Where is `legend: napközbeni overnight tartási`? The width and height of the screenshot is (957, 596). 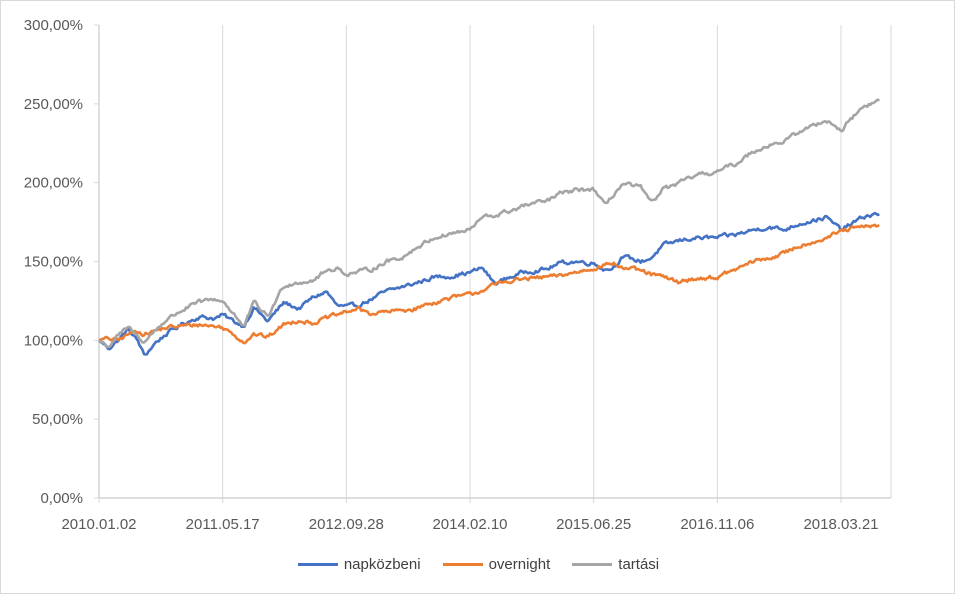
legend: napközbeni overnight tartási is located at coordinates (478, 564).